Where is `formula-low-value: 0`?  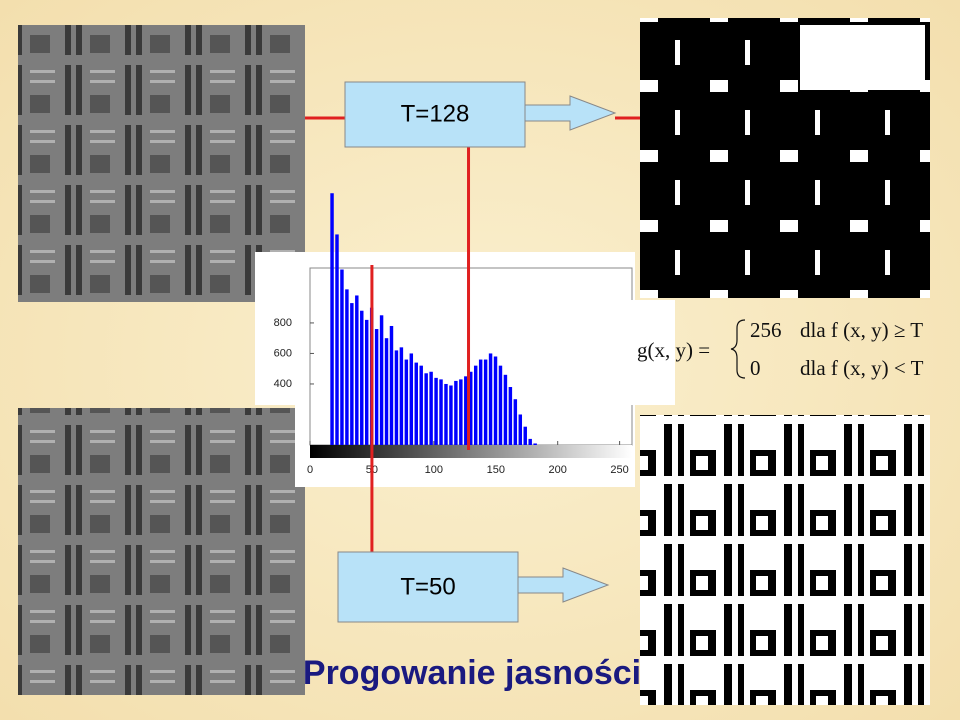
formula-low-value: 0 is located at coordinates (755, 368).